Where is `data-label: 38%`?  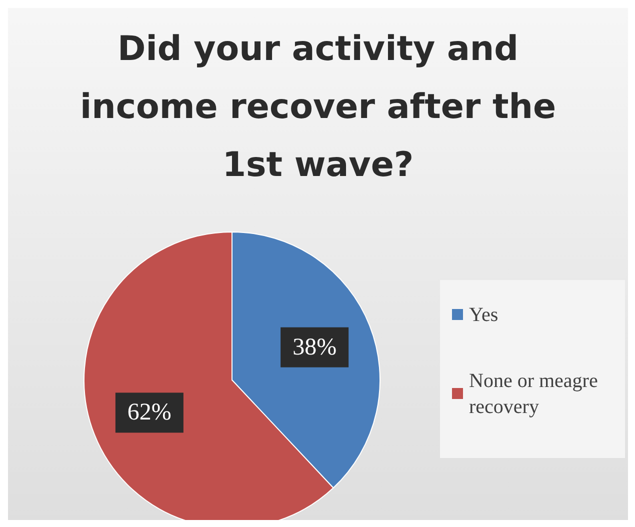
data-label: 38% is located at coordinates (314, 347).